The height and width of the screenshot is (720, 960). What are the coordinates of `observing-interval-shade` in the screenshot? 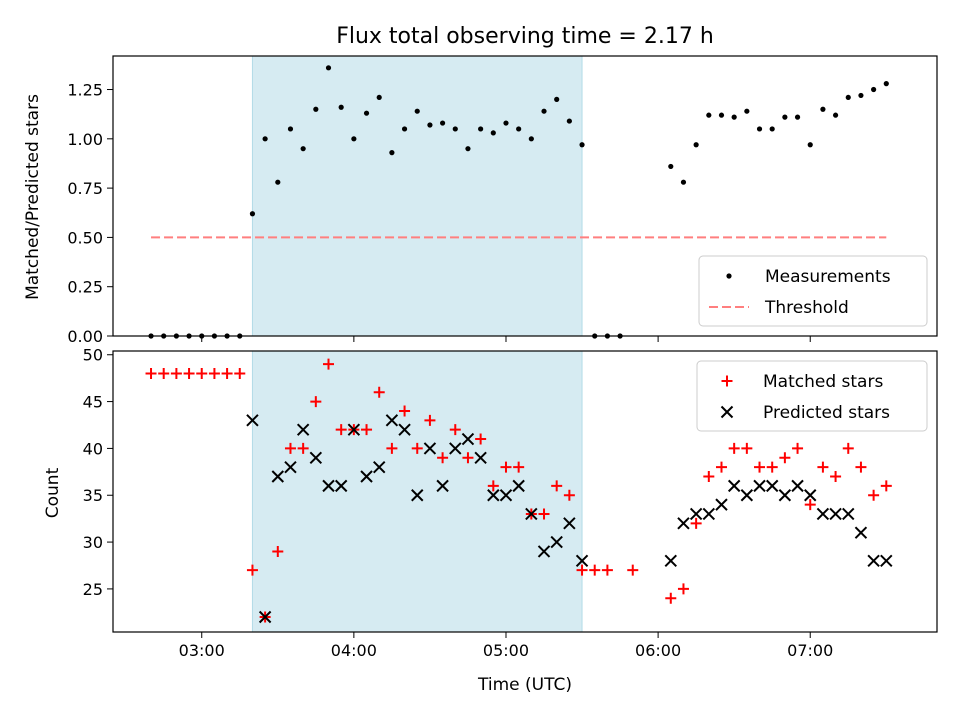 It's located at (417, 196).